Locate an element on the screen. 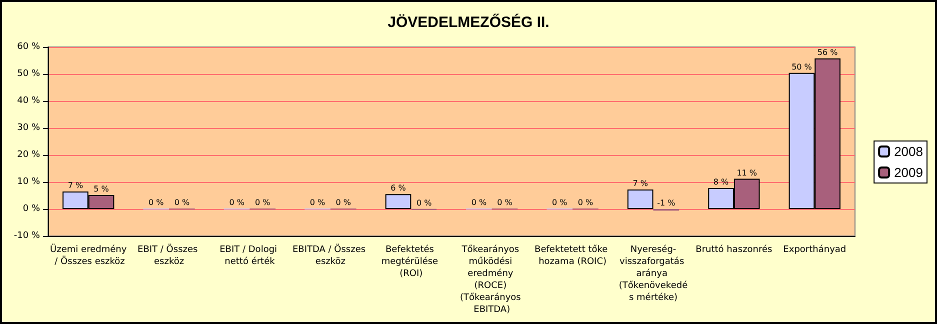 The width and height of the screenshot is (937, 324). x-tick-label: Befektetett tőke hozama (ROIC) is located at coordinates (572, 255).